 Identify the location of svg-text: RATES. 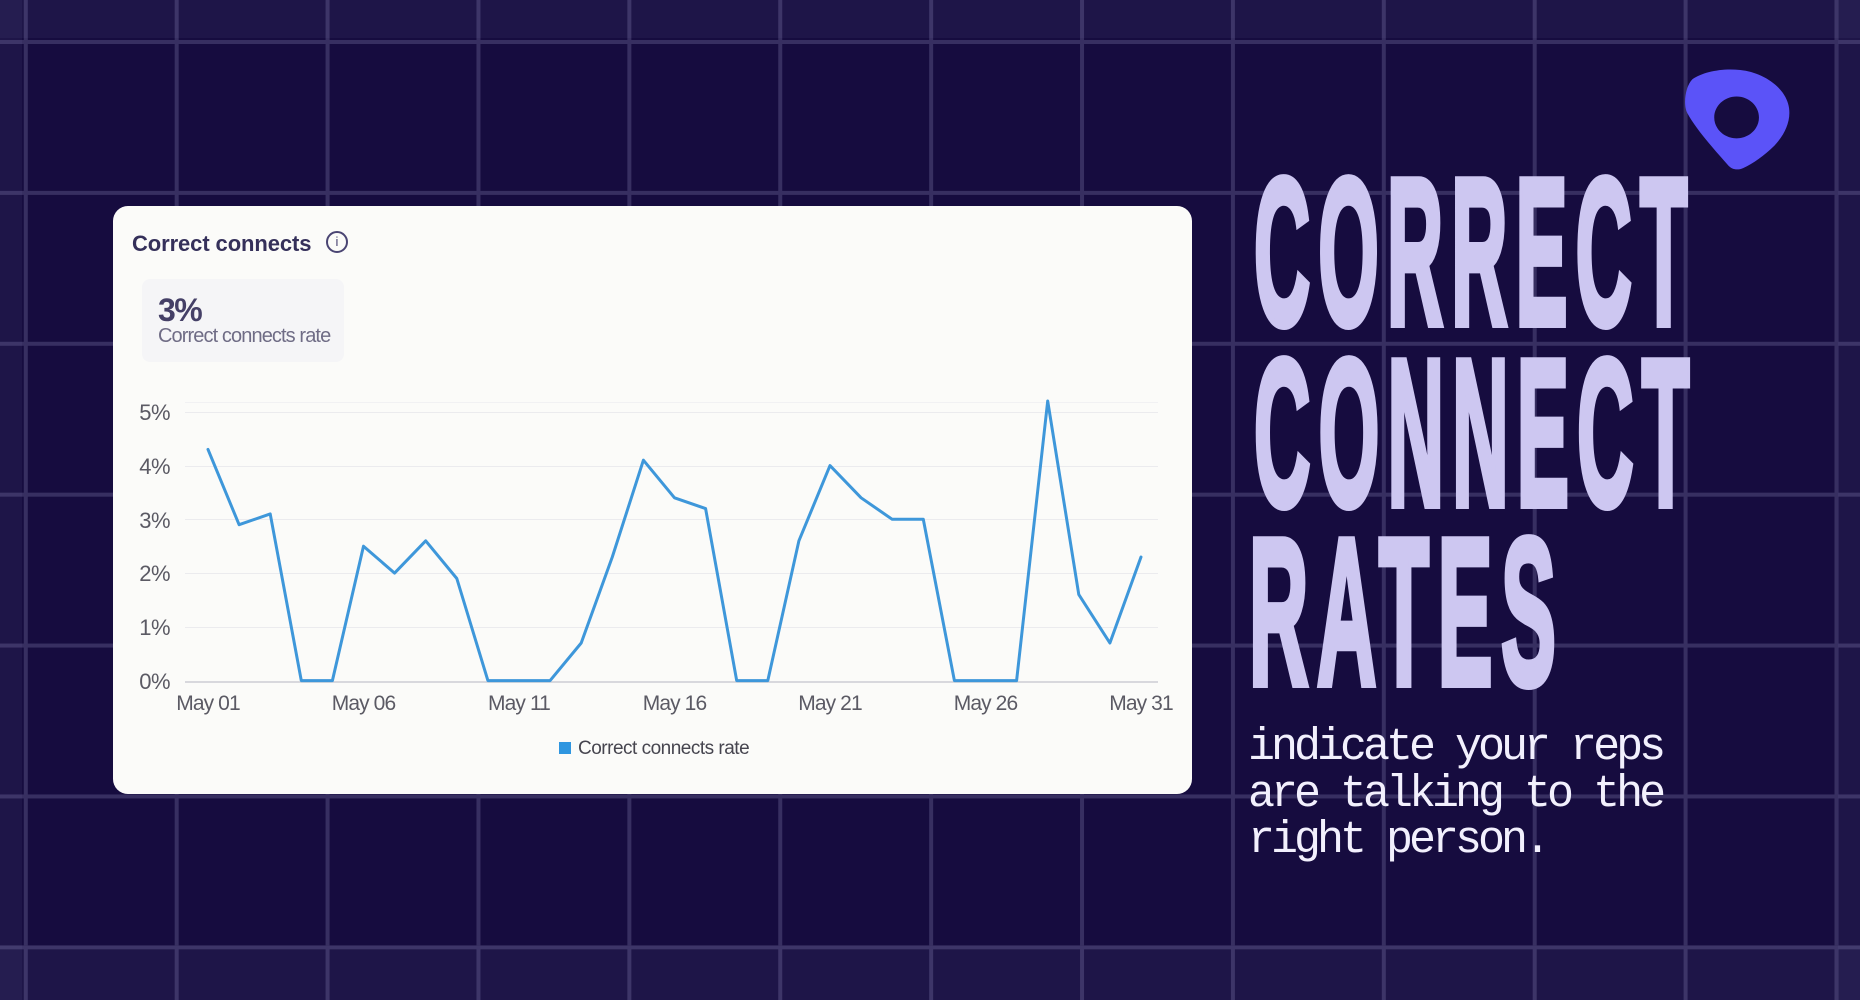
(1407, 611).